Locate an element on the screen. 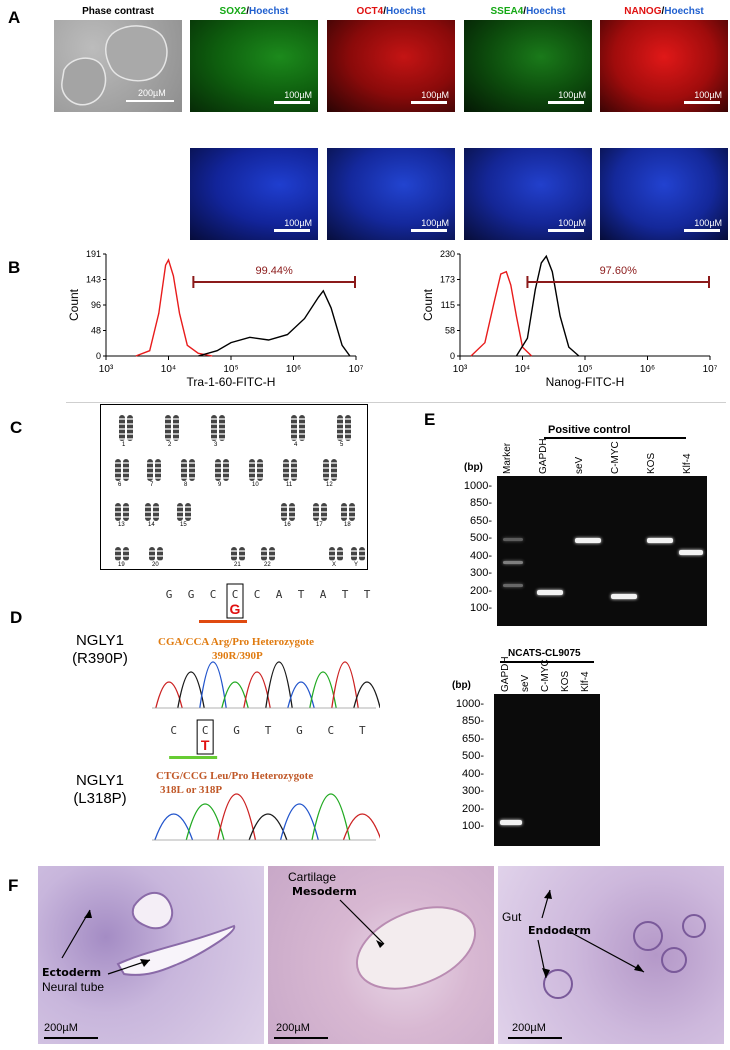 The height and width of the screenshot is (1050, 730). gate-label: 97.60% is located at coordinates (619, 271).